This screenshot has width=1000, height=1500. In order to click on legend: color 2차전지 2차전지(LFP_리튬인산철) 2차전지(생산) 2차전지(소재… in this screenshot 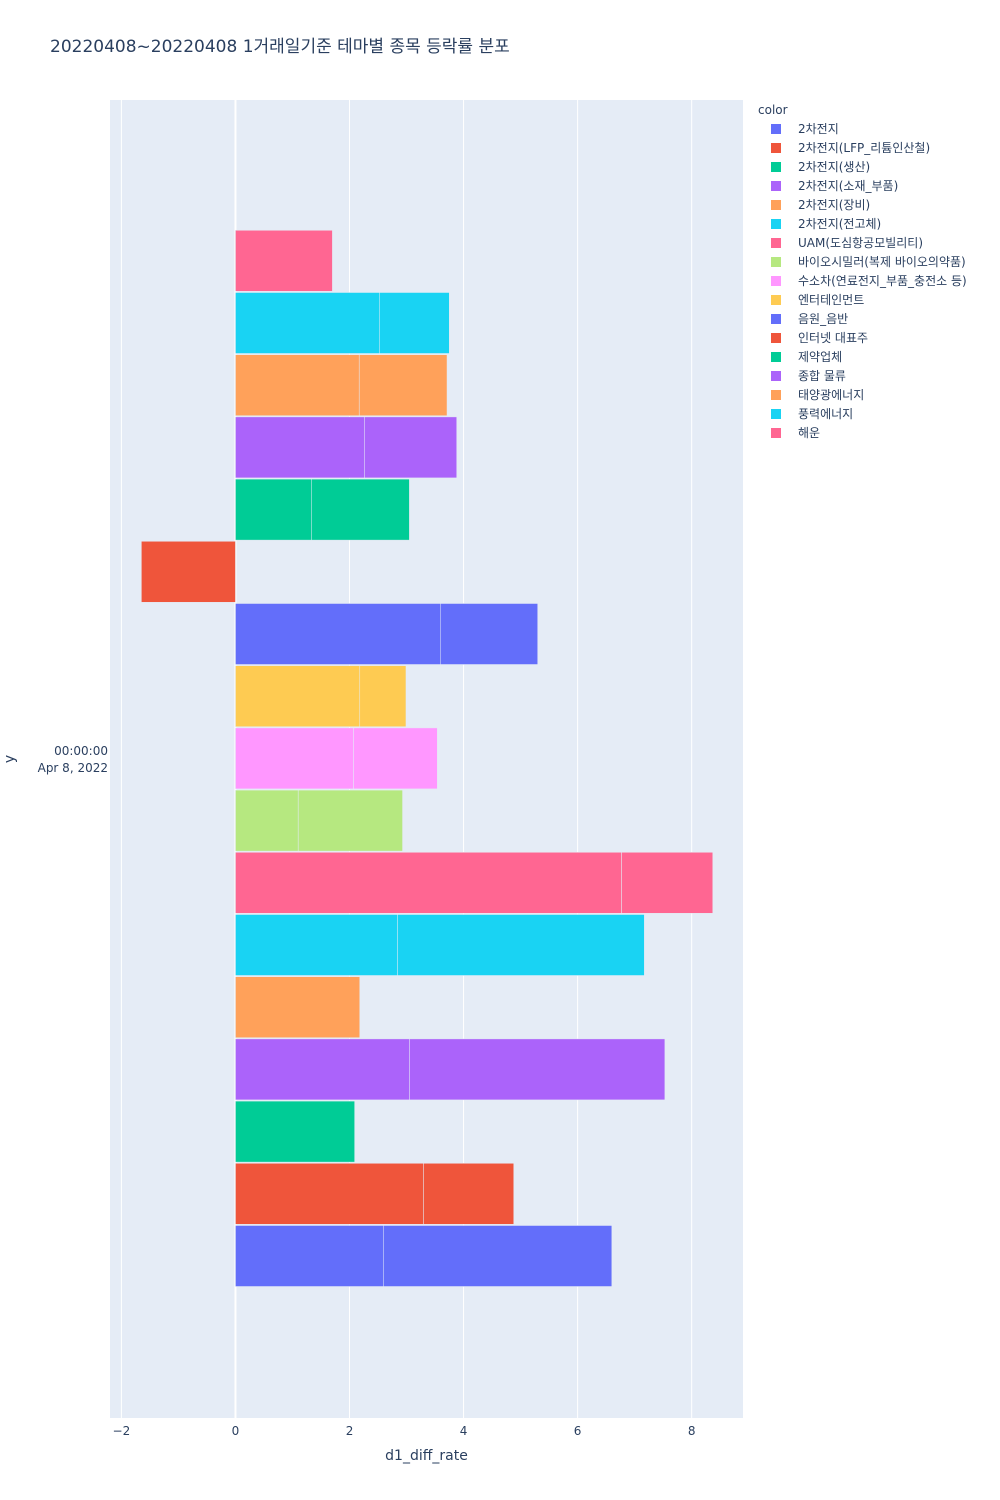, I will do `click(862, 272)`.